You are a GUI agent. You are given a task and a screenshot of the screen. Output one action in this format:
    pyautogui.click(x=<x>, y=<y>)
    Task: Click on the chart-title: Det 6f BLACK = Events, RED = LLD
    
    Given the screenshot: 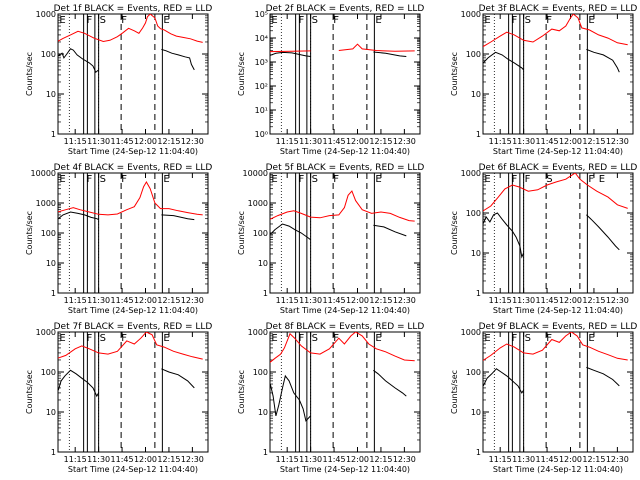 What is the action you would take?
    pyautogui.click(x=558, y=168)
    